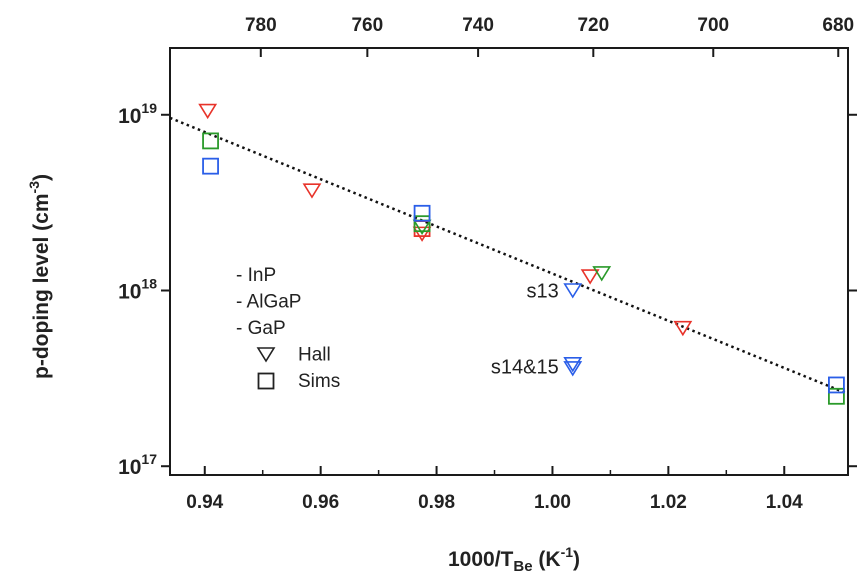  I want to click on y-tick-label: 1018, so click(137, 289).